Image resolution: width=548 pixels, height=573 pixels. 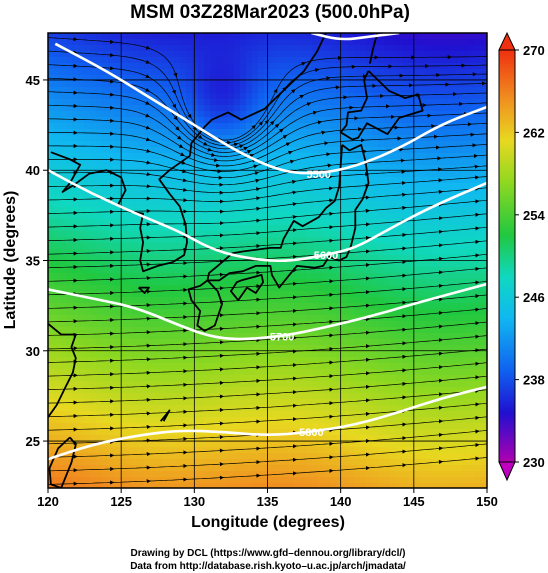 I want to click on colorbar-tick-label: 270, so click(x=534, y=50).